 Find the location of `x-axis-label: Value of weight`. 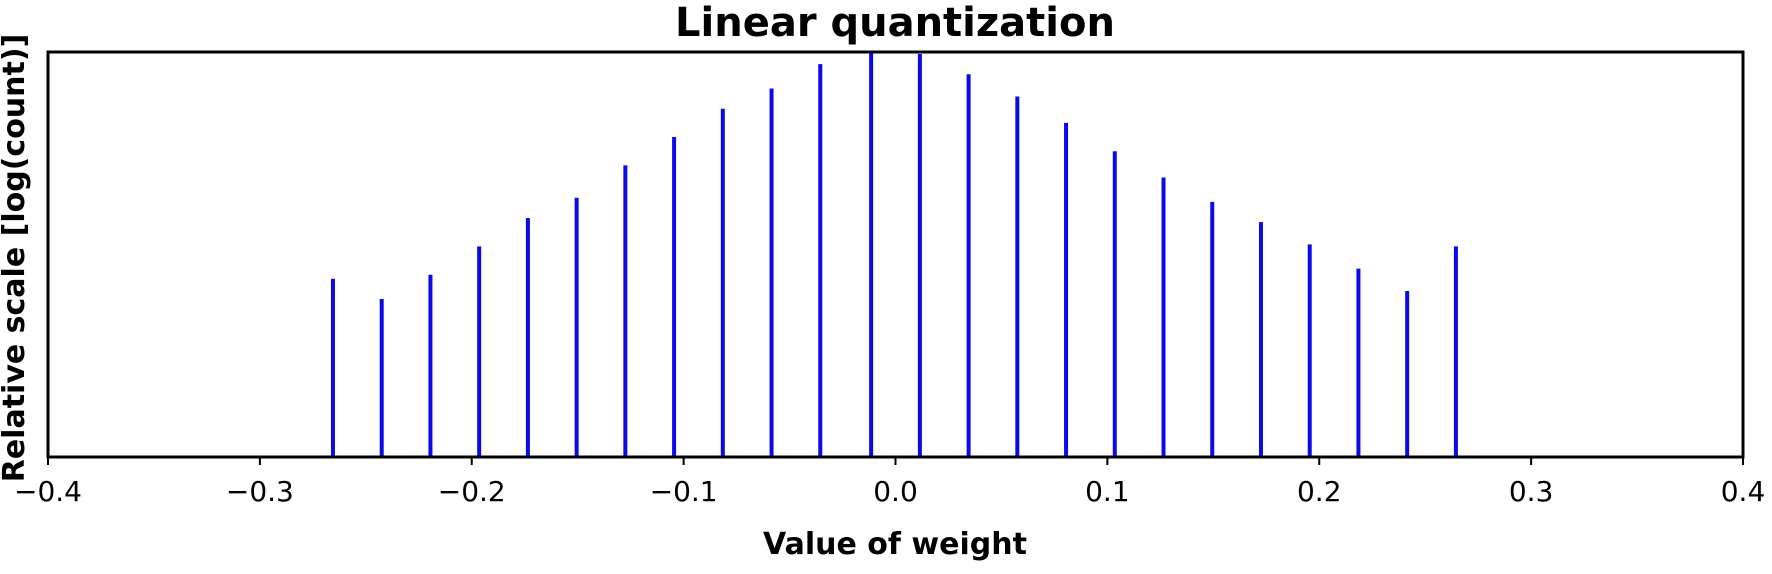

x-axis-label: Value of weight is located at coordinates (895, 544).